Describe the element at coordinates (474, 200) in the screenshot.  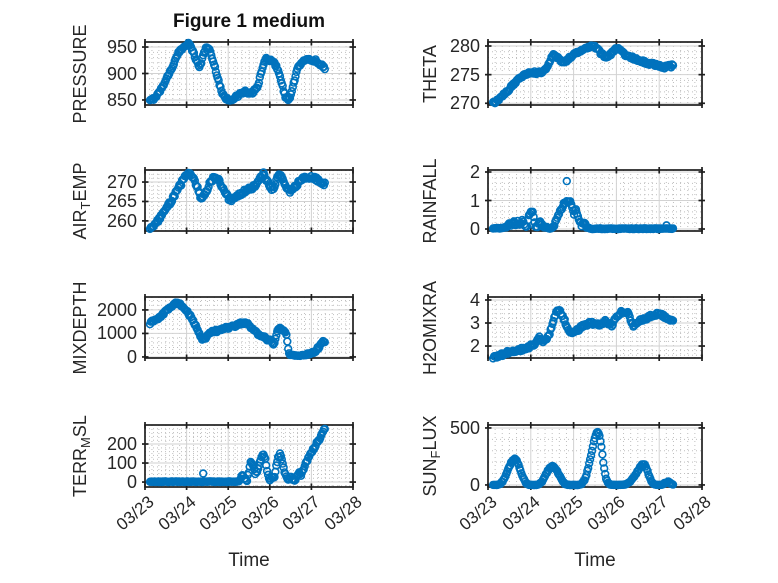
I see `y-tick-label: 1` at that location.